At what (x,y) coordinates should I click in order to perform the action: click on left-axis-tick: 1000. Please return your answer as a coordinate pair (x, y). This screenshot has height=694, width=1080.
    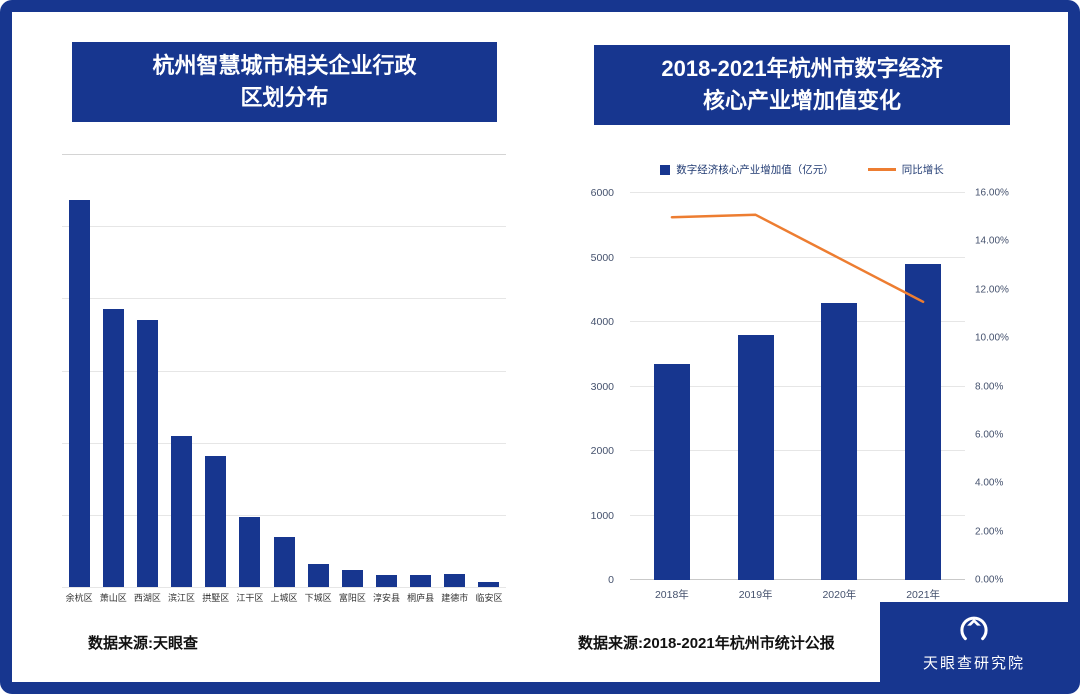
    Looking at the image, I should click on (602, 515).